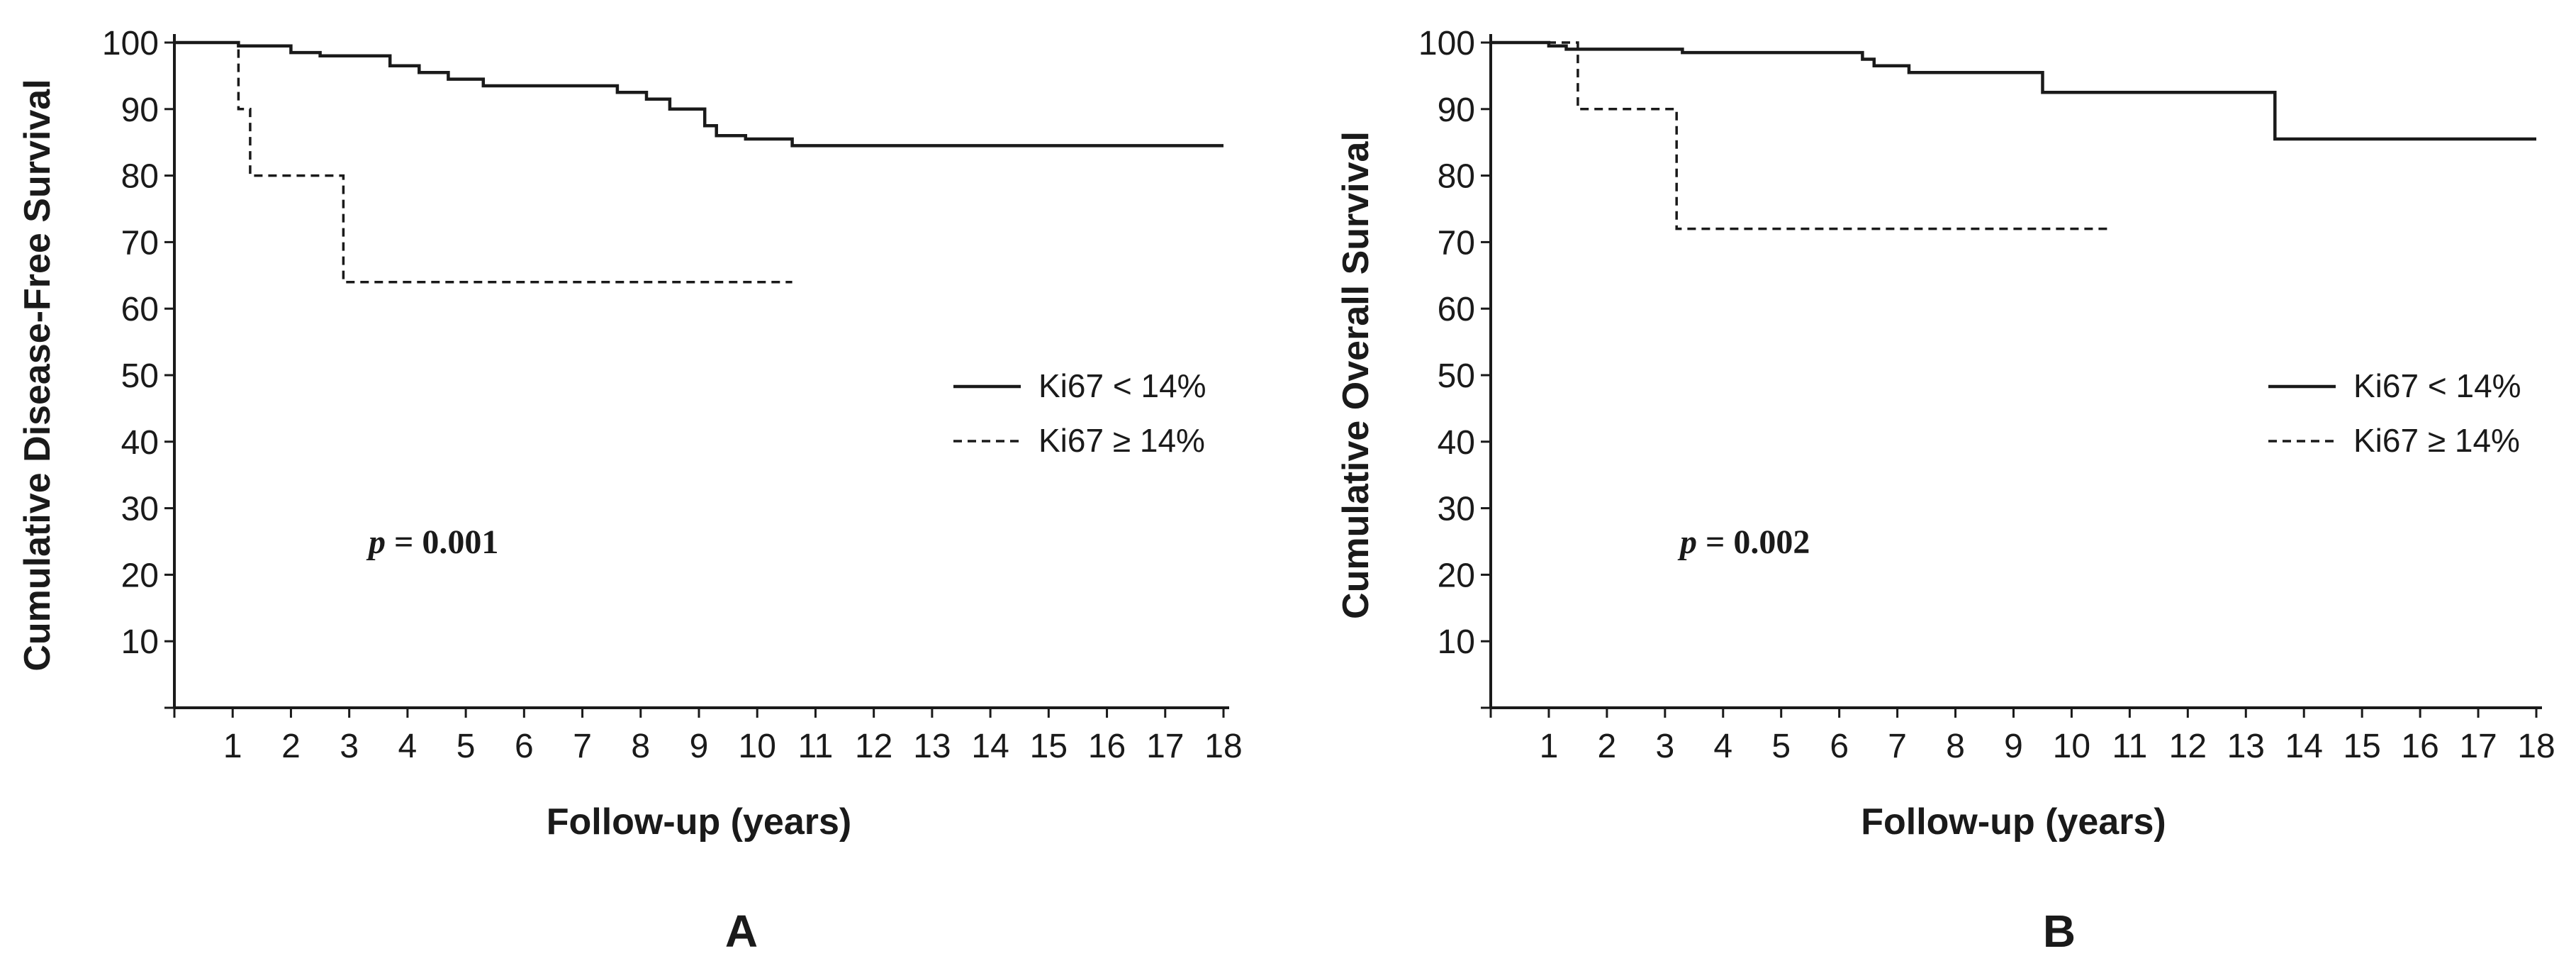  Describe the element at coordinates (1356, 375) in the screenshot. I see `y-axis-title: Cumulative Overall Survival` at that location.